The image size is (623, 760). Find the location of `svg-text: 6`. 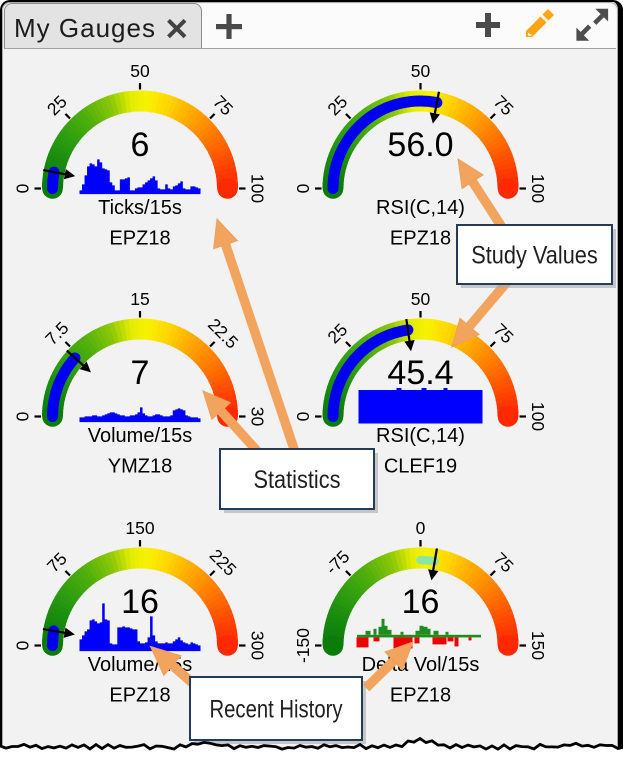

svg-text: 6 is located at coordinates (140, 145).